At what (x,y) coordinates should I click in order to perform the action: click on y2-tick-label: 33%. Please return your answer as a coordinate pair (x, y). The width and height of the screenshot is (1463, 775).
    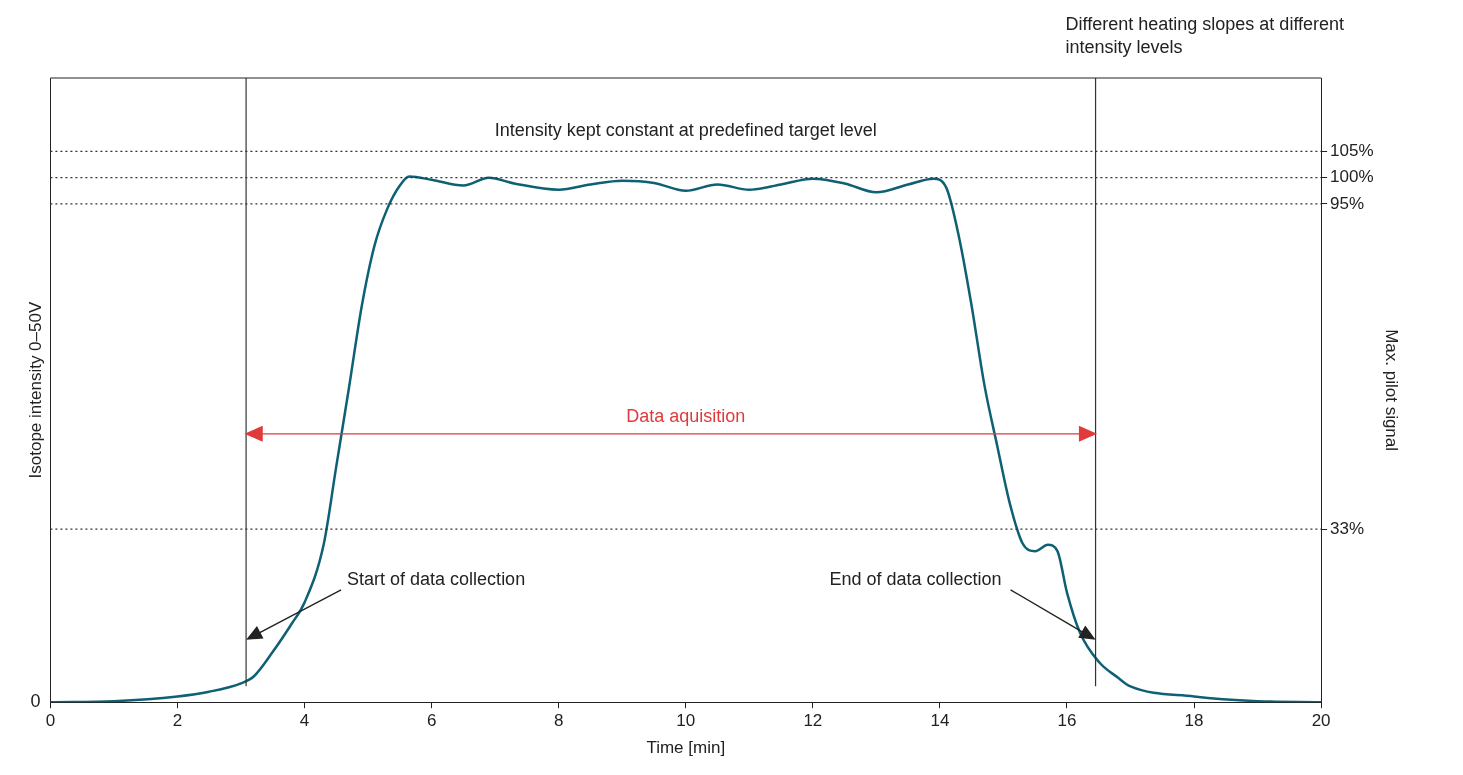
    Looking at the image, I should click on (1347, 528).